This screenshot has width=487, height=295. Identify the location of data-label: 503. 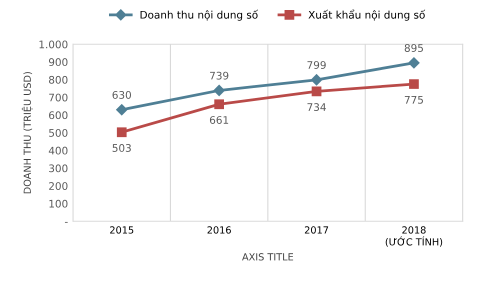
(121, 148).